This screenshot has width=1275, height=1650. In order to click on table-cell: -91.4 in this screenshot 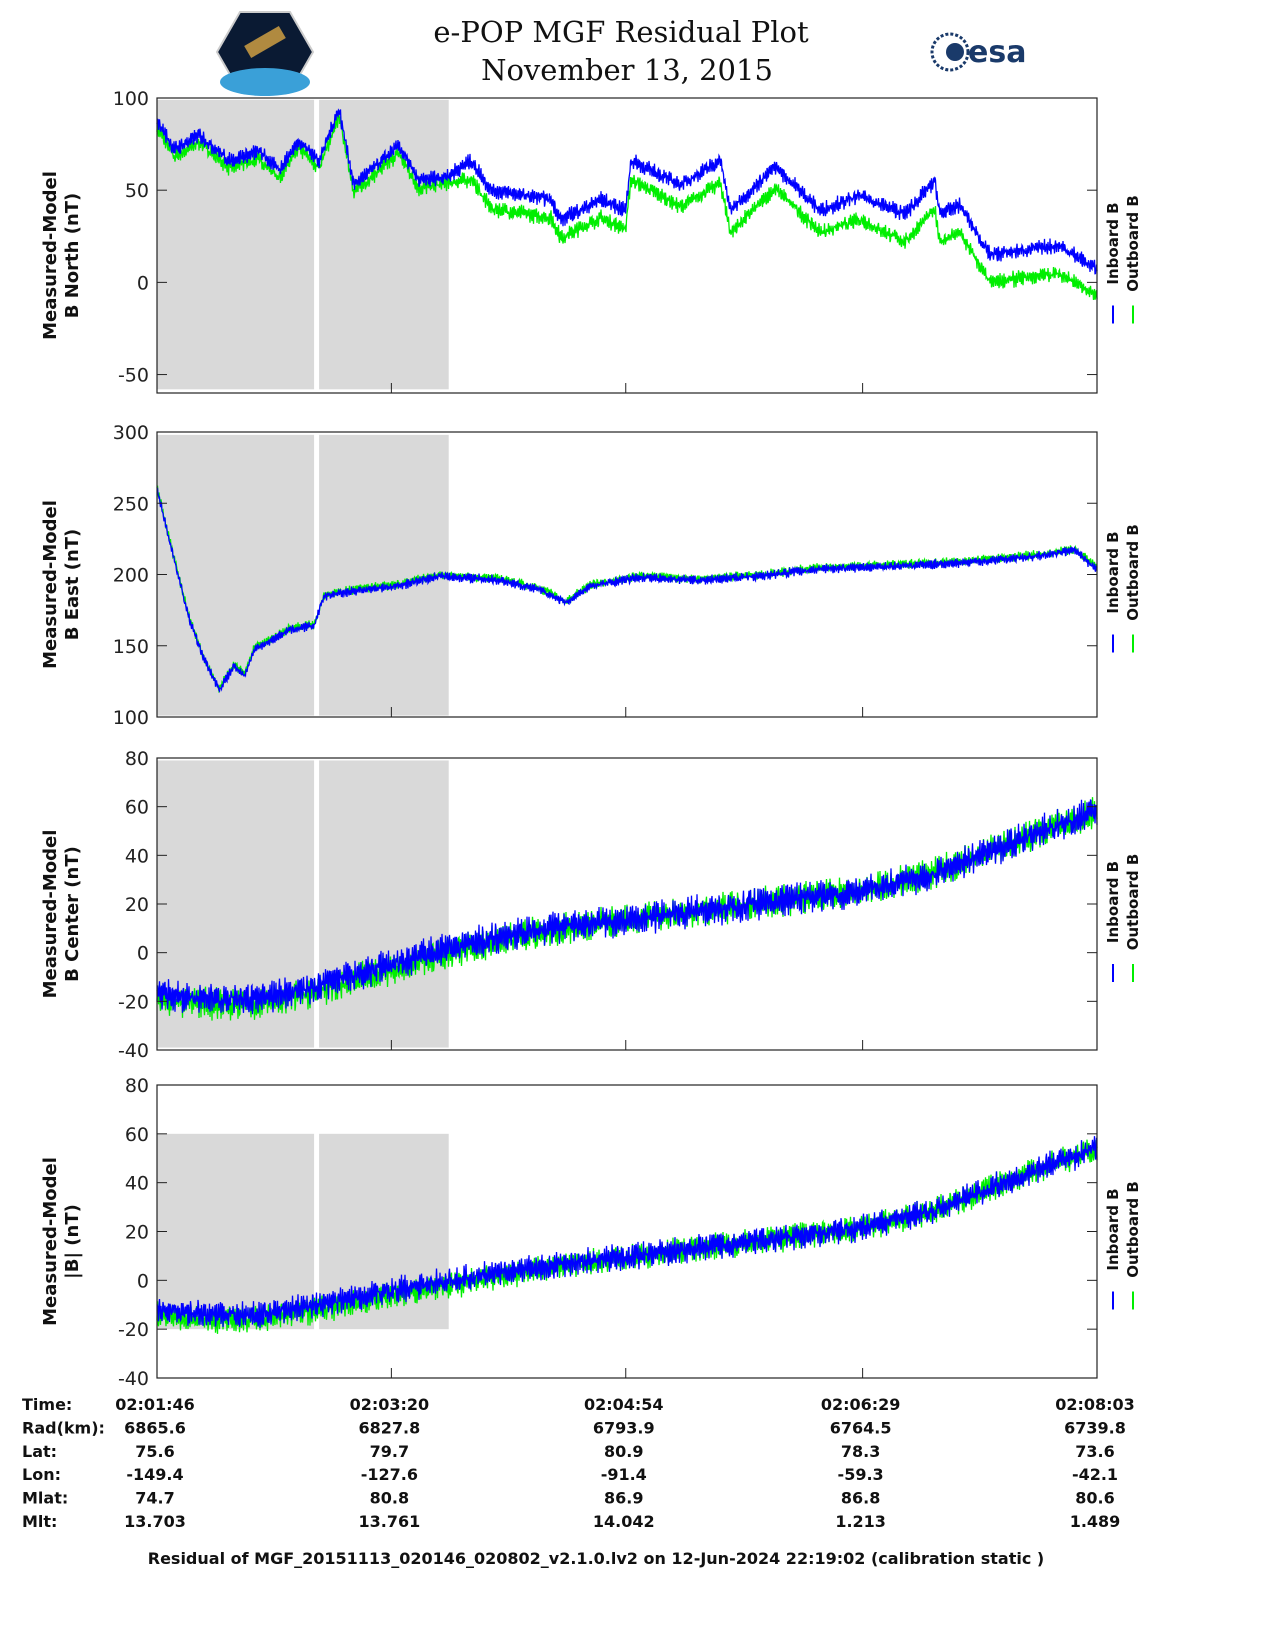, I will do `click(624, 1474)`.